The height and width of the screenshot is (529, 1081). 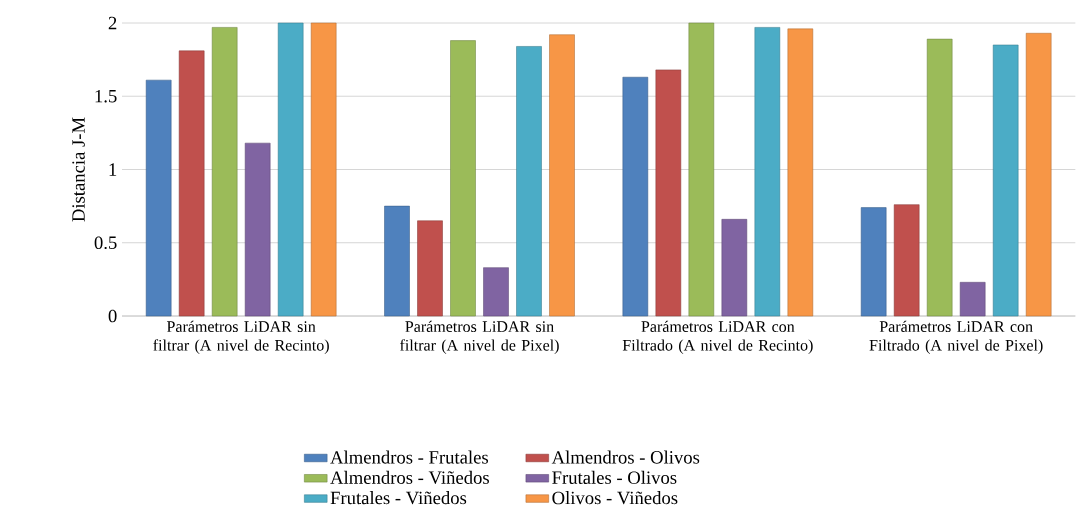 I want to click on legend-label: Almendros - Frutales, so click(x=409, y=457).